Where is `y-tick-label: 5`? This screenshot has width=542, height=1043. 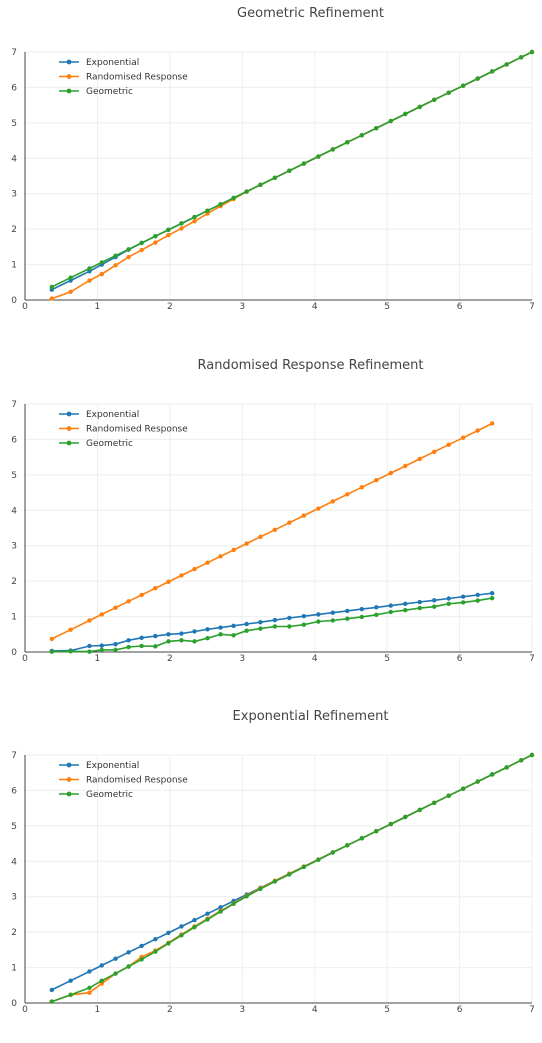
y-tick-label: 5 is located at coordinates (14, 124).